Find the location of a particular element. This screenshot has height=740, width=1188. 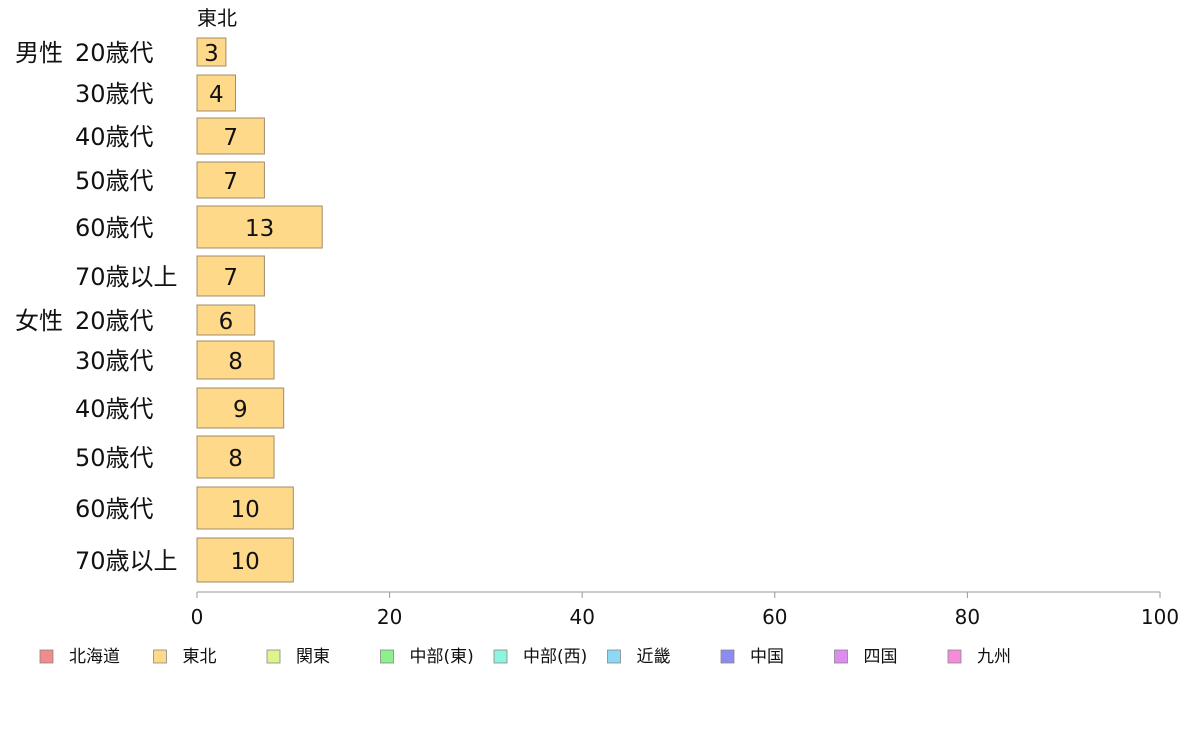

x-tick-label: 40 is located at coordinates (581, 617).